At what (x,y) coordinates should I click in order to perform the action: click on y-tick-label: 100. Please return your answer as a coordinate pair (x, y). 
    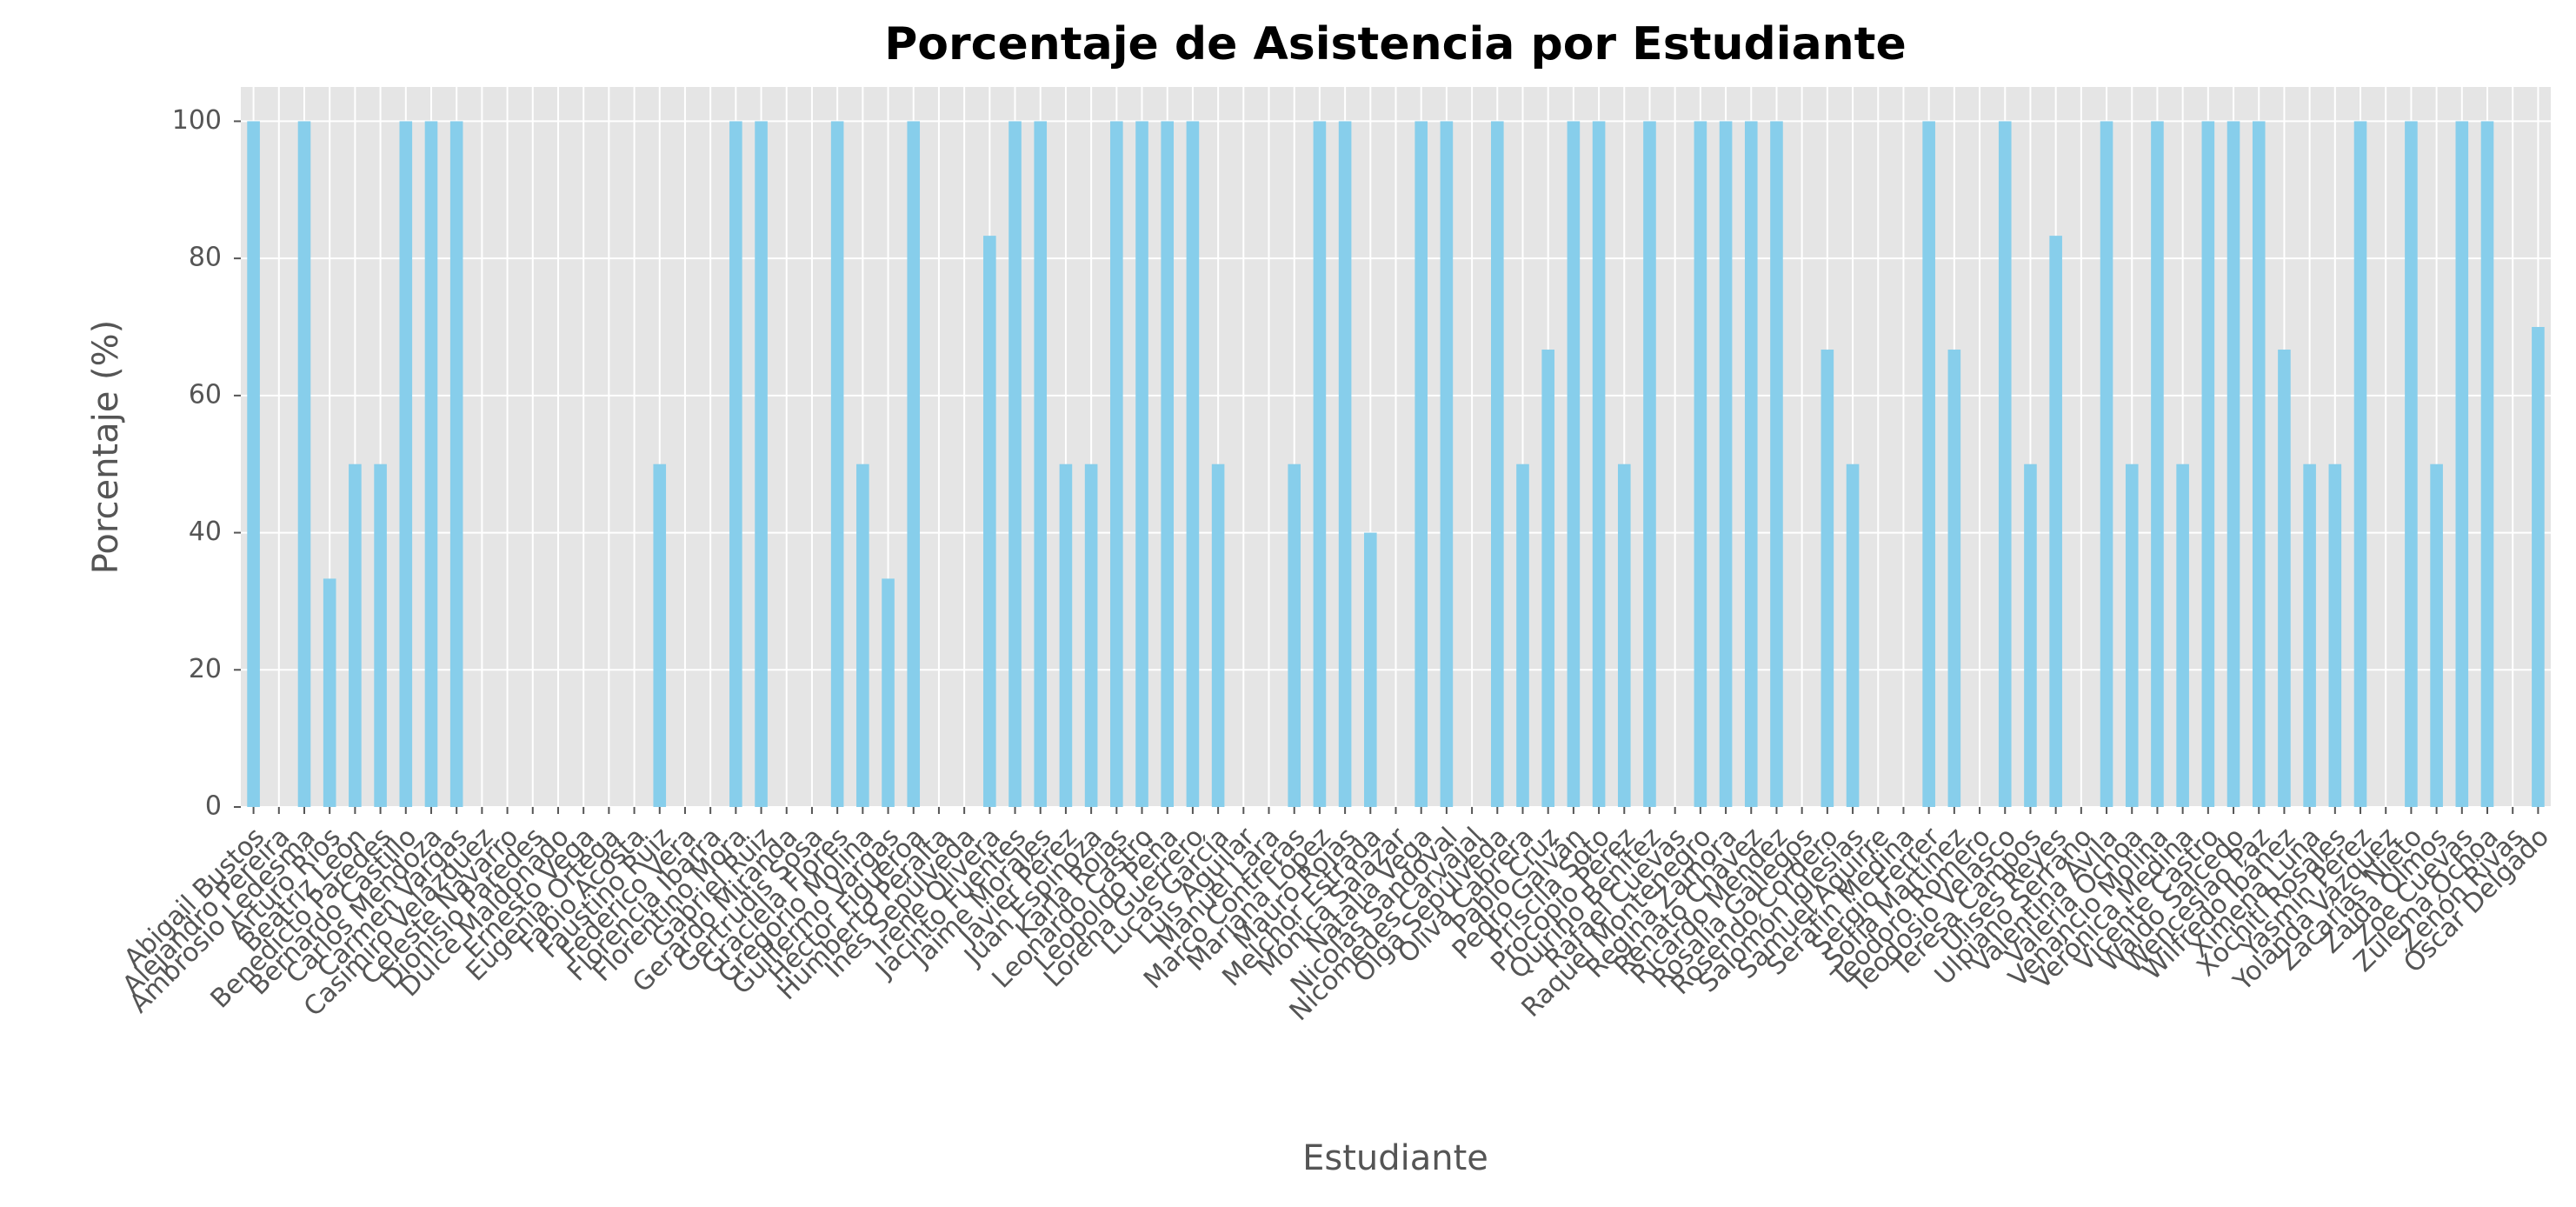
    Looking at the image, I should click on (197, 120).